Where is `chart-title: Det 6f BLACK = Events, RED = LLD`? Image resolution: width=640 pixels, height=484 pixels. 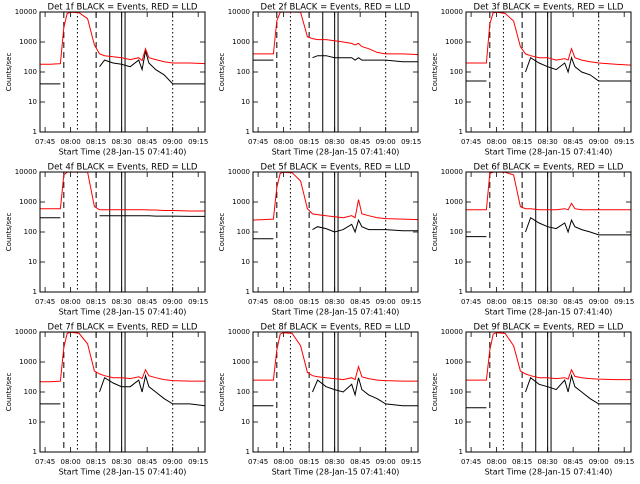
chart-title: Det 6f BLACK = Events, RED = LLD is located at coordinates (549, 168).